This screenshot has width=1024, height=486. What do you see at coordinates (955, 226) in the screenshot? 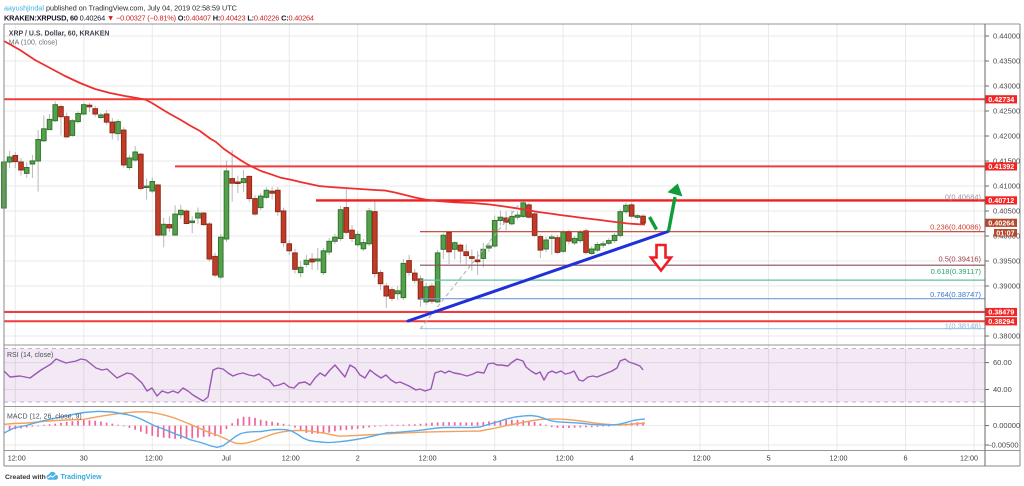
I see `svg-text: 0.236(0.40086)` at bounding box center [955, 226].